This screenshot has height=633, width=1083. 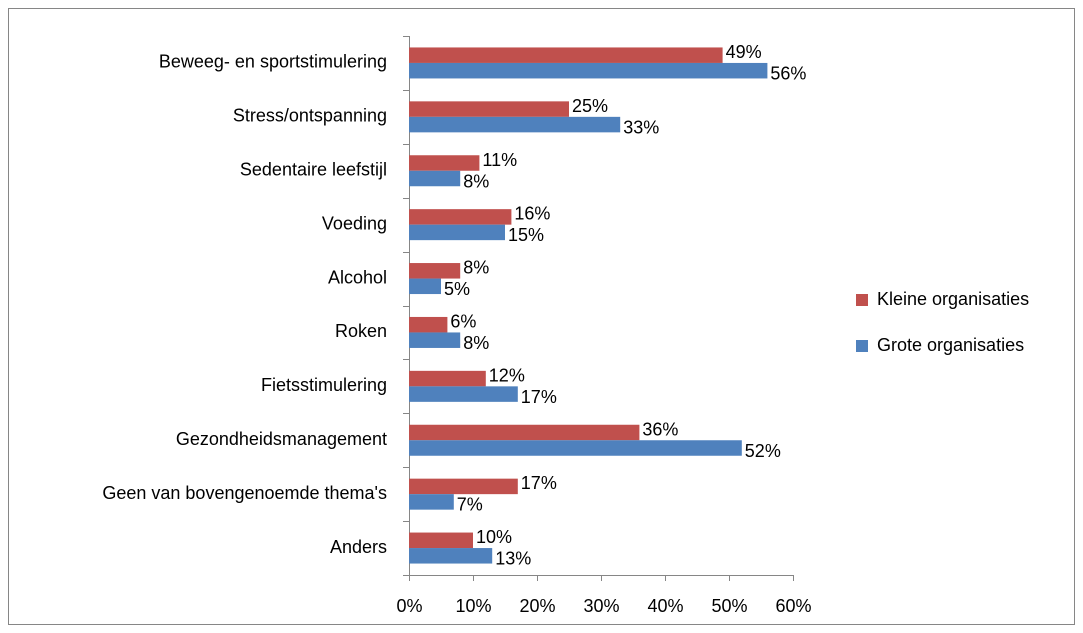 What do you see at coordinates (324, 385) in the screenshot?
I see `y-tick-label: Fietsstimulering` at bounding box center [324, 385].